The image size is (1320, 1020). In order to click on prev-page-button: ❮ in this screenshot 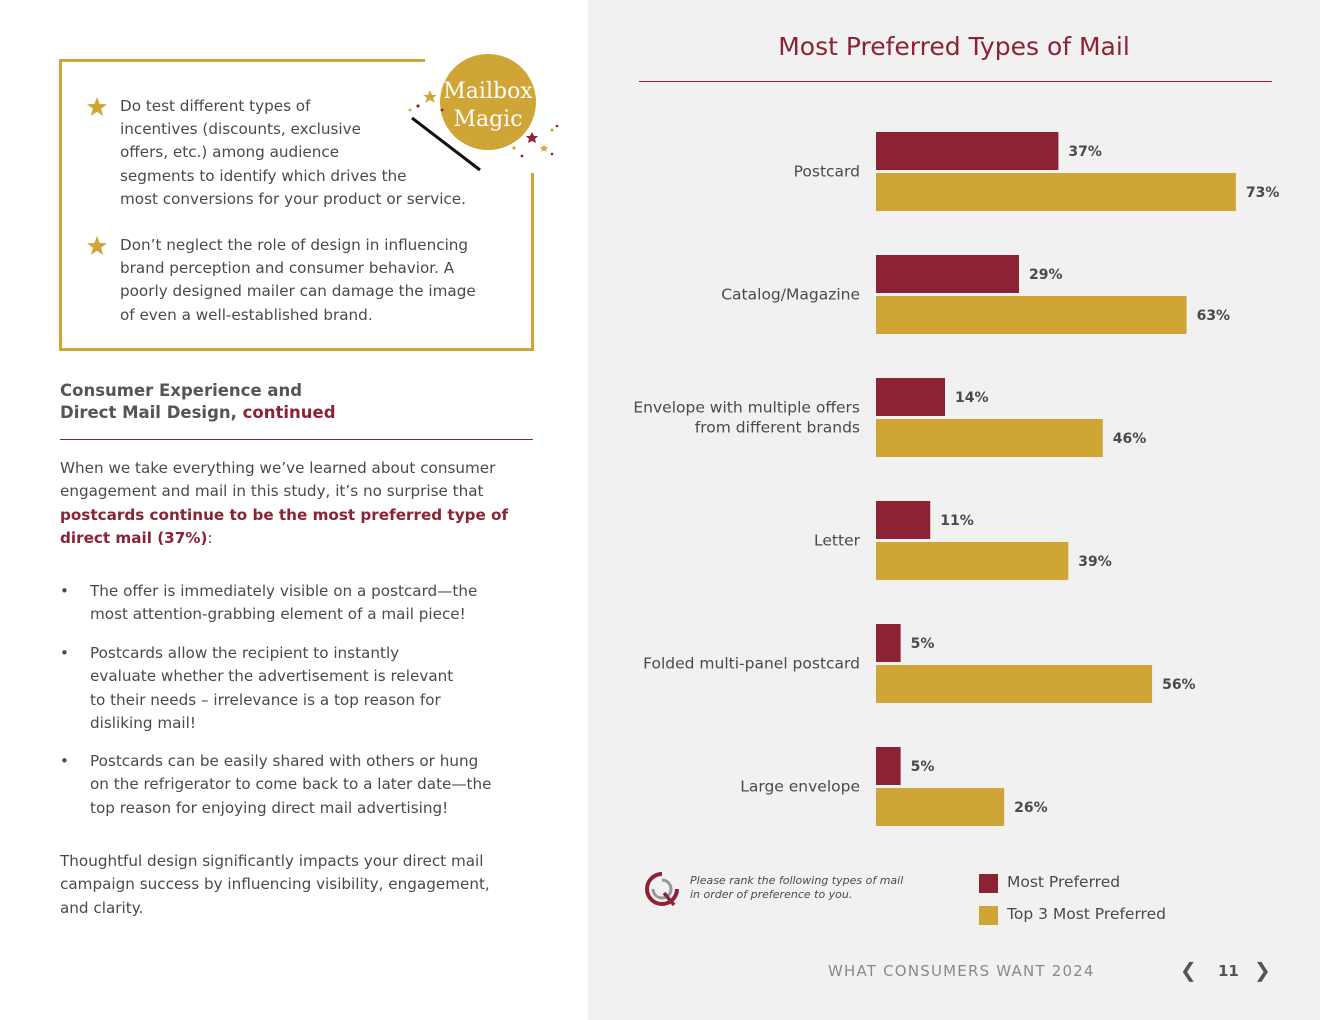, I will do `click(1188, 970)`.